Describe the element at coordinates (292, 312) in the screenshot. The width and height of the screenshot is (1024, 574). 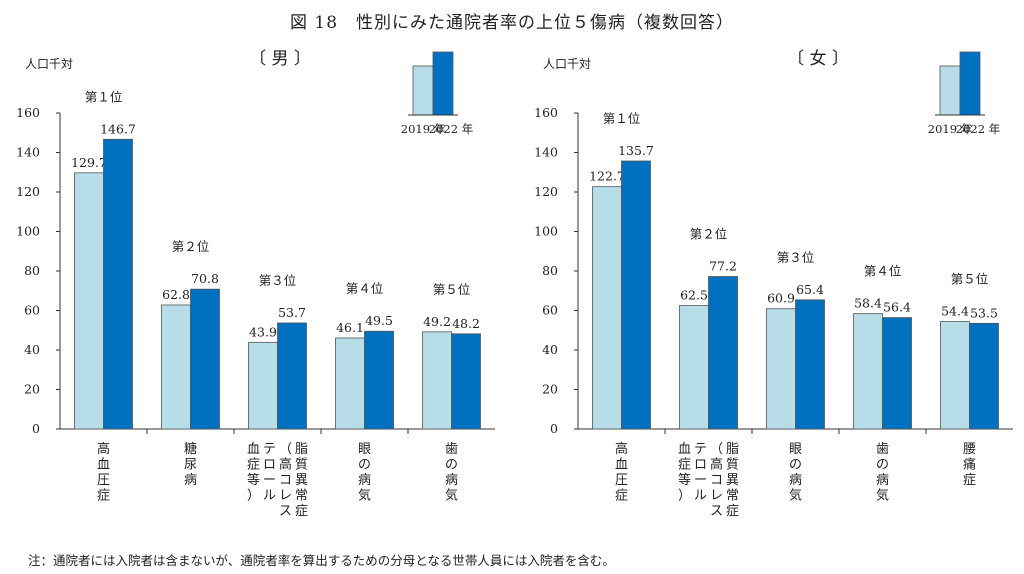
I see `bar-value-label: 53.7` at that location.